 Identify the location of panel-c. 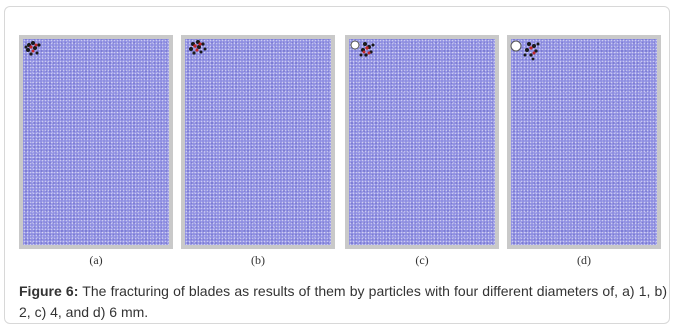
(422, 142).